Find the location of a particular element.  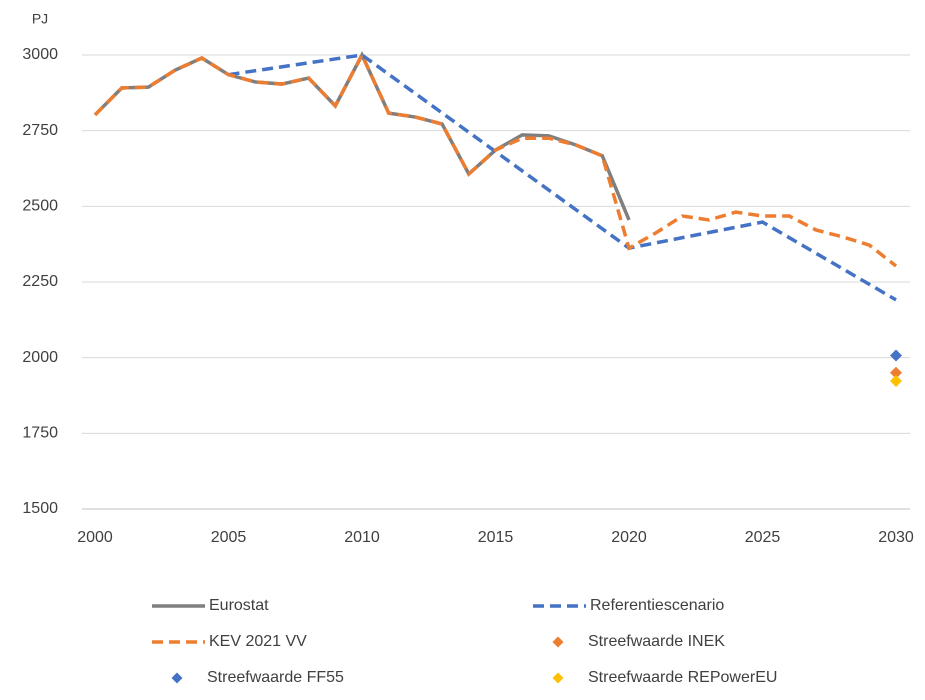

x-tick-label: 2020 is located at coordinates (629, 537).